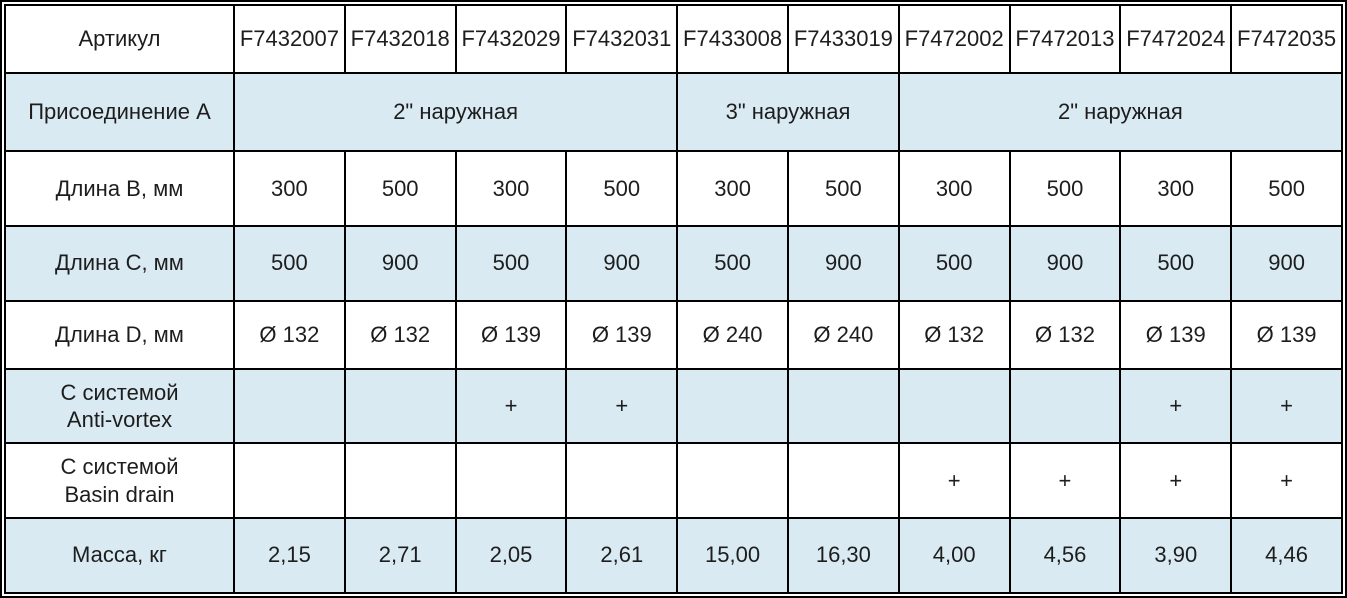  Describe the element at coordinates (119, 406) in the screenshot. I see `row-label-anti-vortex: С системой Anti-vortex` at that location.